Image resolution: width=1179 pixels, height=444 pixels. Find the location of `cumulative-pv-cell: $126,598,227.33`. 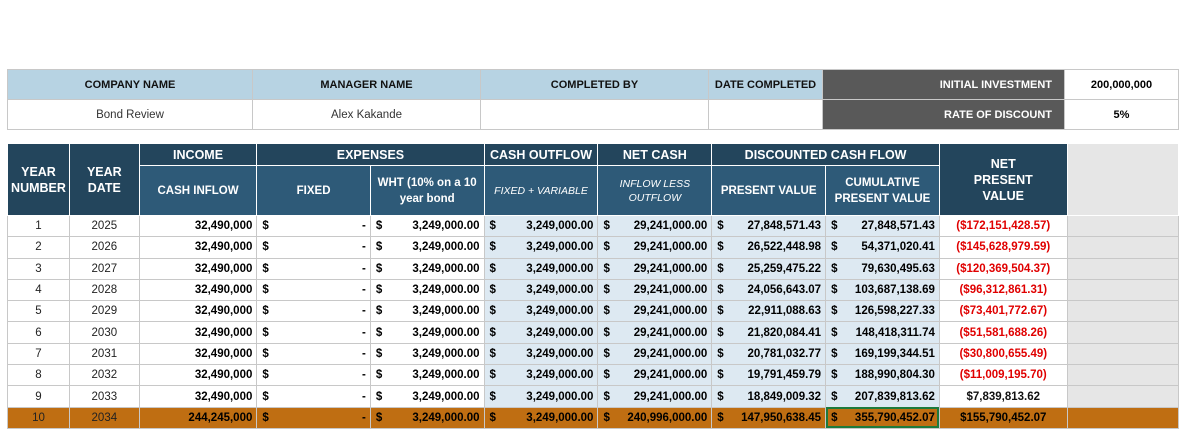

cumulative-pv-cell: $126,598,227.33 is located at coordinates (882, 311).